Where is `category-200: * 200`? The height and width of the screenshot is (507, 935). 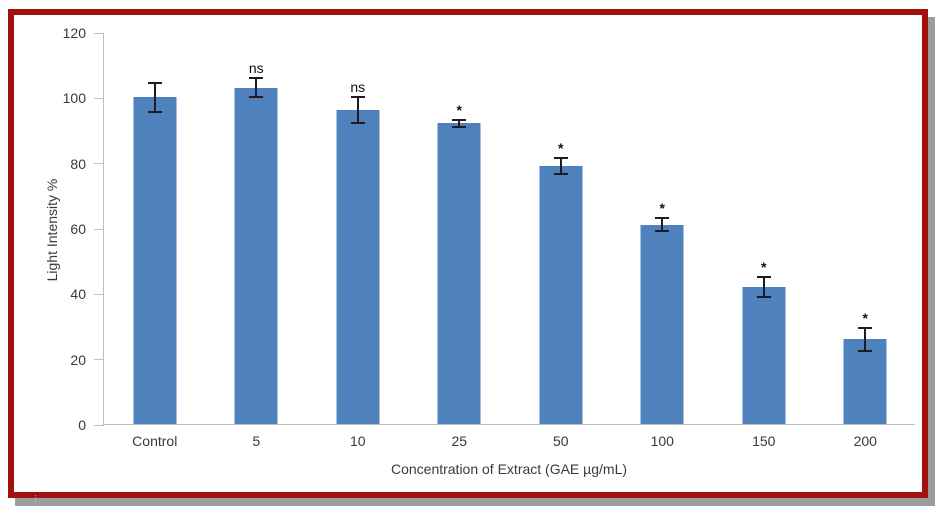 category-200: * 200 is located at coordinates (866, 241).